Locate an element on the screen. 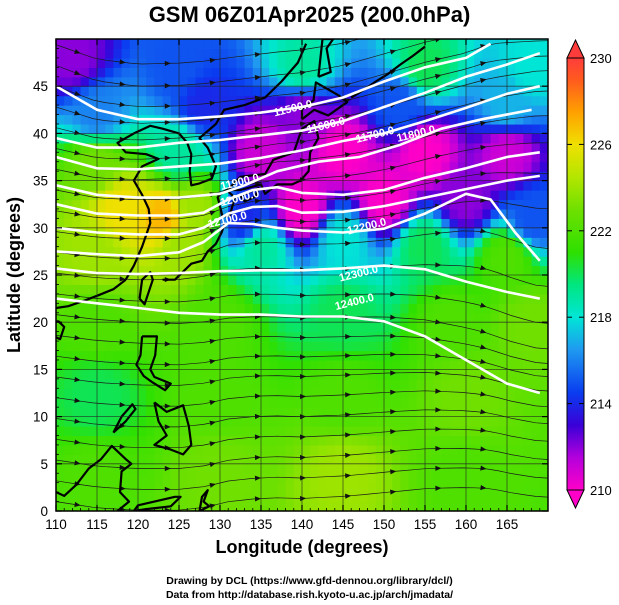  x-tick-label: 120 is located at coordinates (138, 524).